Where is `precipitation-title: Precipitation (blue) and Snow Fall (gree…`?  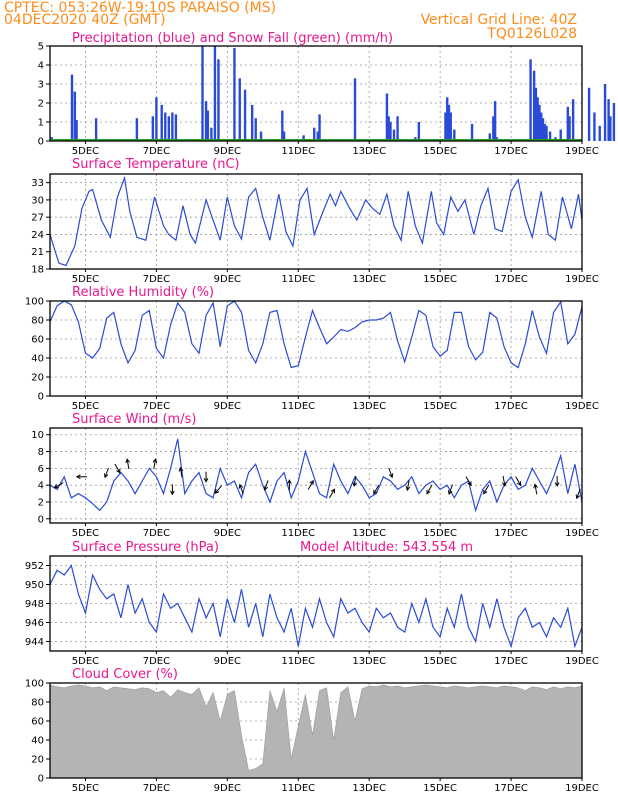
precipitation-title: Precipitation (blue) and Snow Fall (gree… is located at coordinates (232, 38).